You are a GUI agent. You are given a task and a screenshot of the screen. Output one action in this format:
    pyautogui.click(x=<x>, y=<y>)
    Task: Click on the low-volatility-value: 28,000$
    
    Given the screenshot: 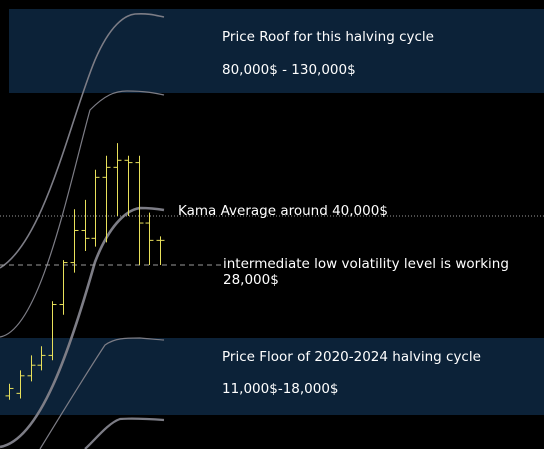 What is the action you would take?
    pyautogui.click(x=251, y=280)
    